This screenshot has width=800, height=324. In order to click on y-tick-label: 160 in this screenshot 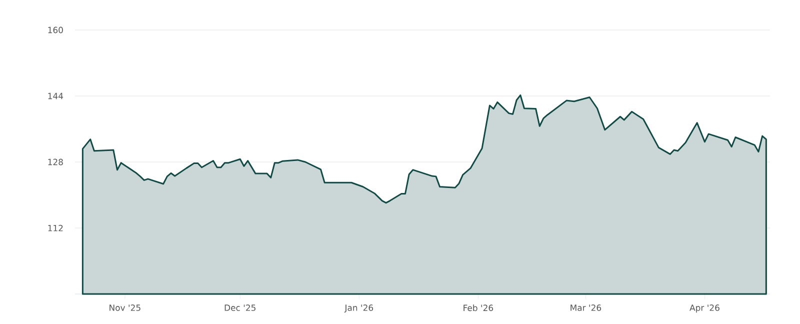, I will do `click(55, 30)`.